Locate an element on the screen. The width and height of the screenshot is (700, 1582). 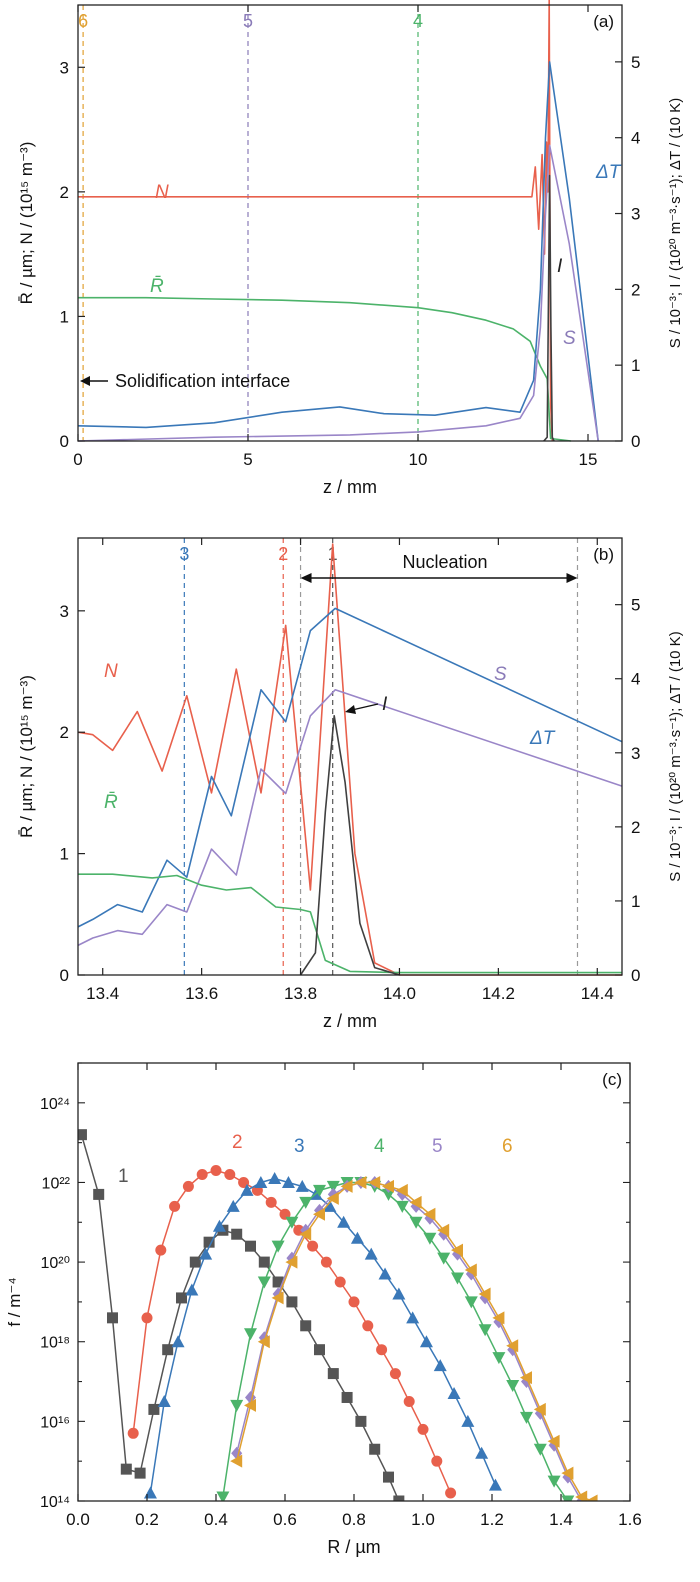
panel-a-yr-tick-label: 4 is located at coordinates (635, 138).